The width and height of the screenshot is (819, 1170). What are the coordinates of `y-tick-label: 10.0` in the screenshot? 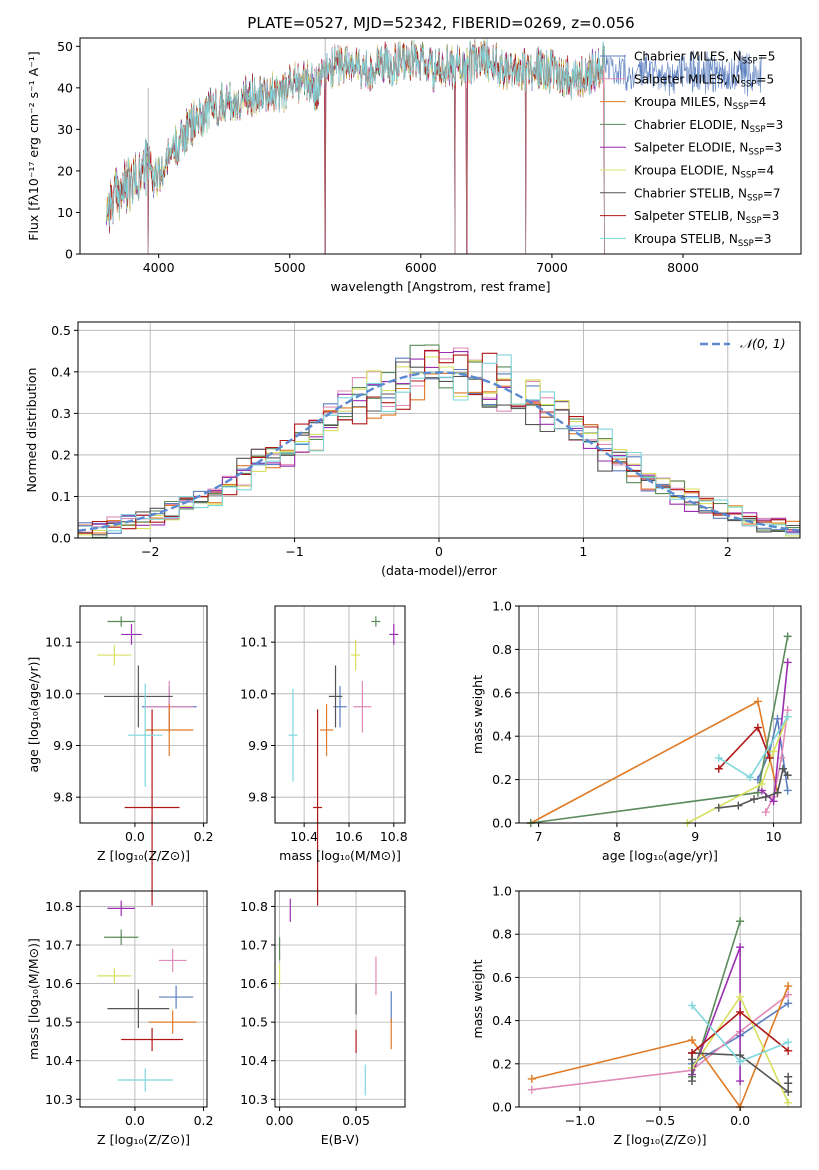 It's located at (59, 693).